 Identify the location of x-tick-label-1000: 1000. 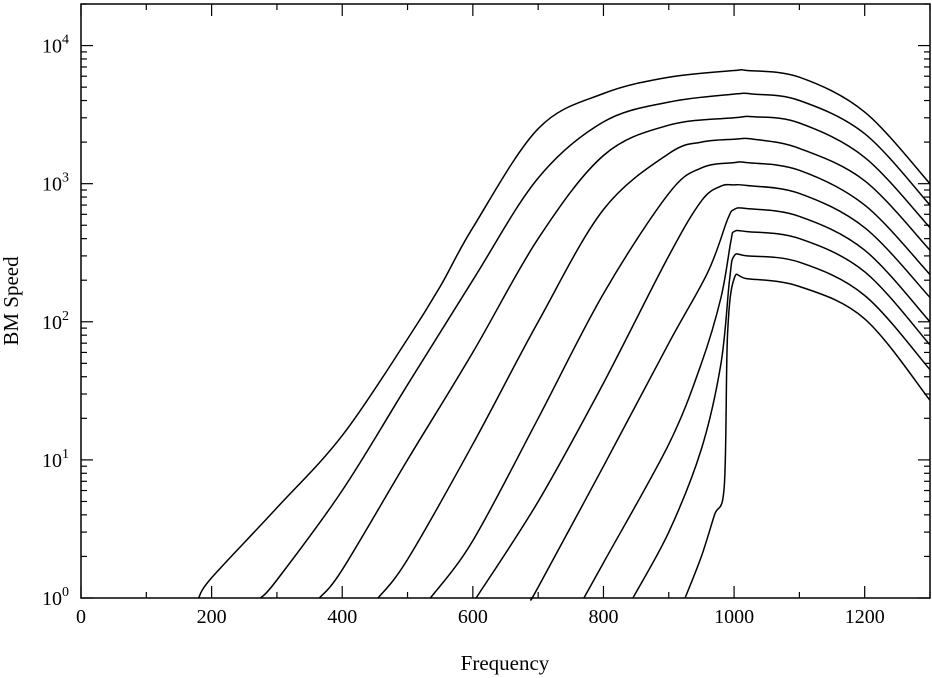
(734, 617).